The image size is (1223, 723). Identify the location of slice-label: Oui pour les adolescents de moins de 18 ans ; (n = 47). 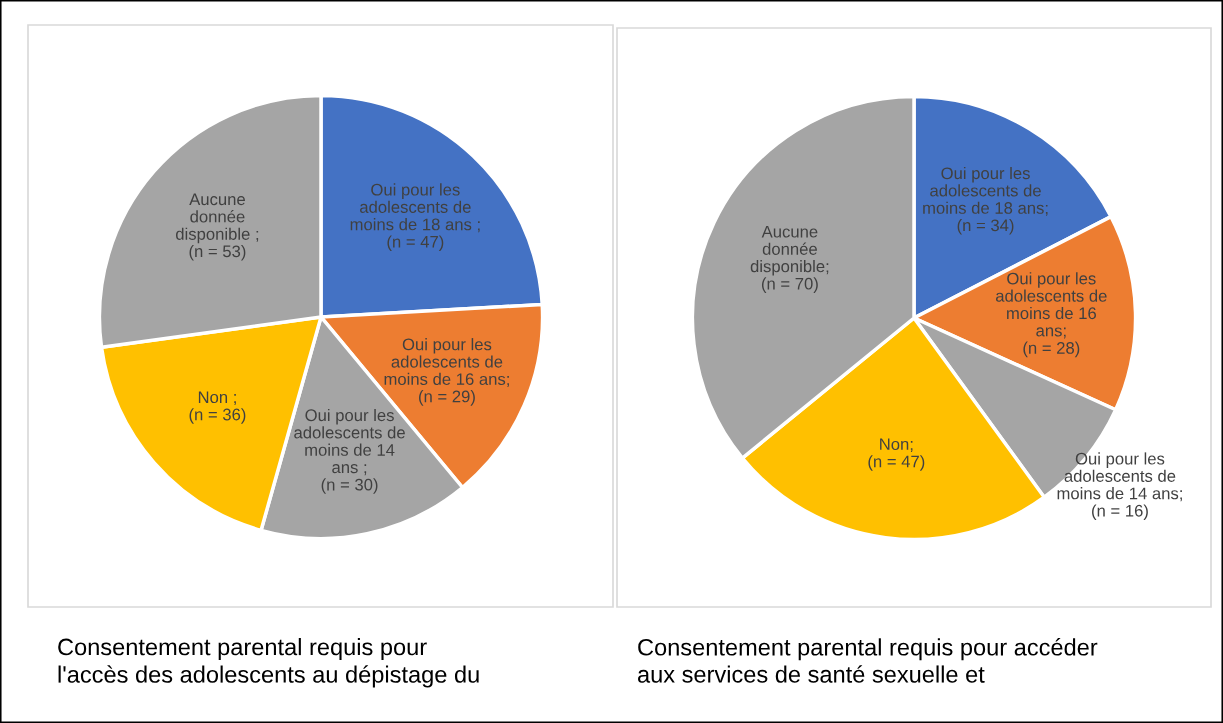
(415, 217).